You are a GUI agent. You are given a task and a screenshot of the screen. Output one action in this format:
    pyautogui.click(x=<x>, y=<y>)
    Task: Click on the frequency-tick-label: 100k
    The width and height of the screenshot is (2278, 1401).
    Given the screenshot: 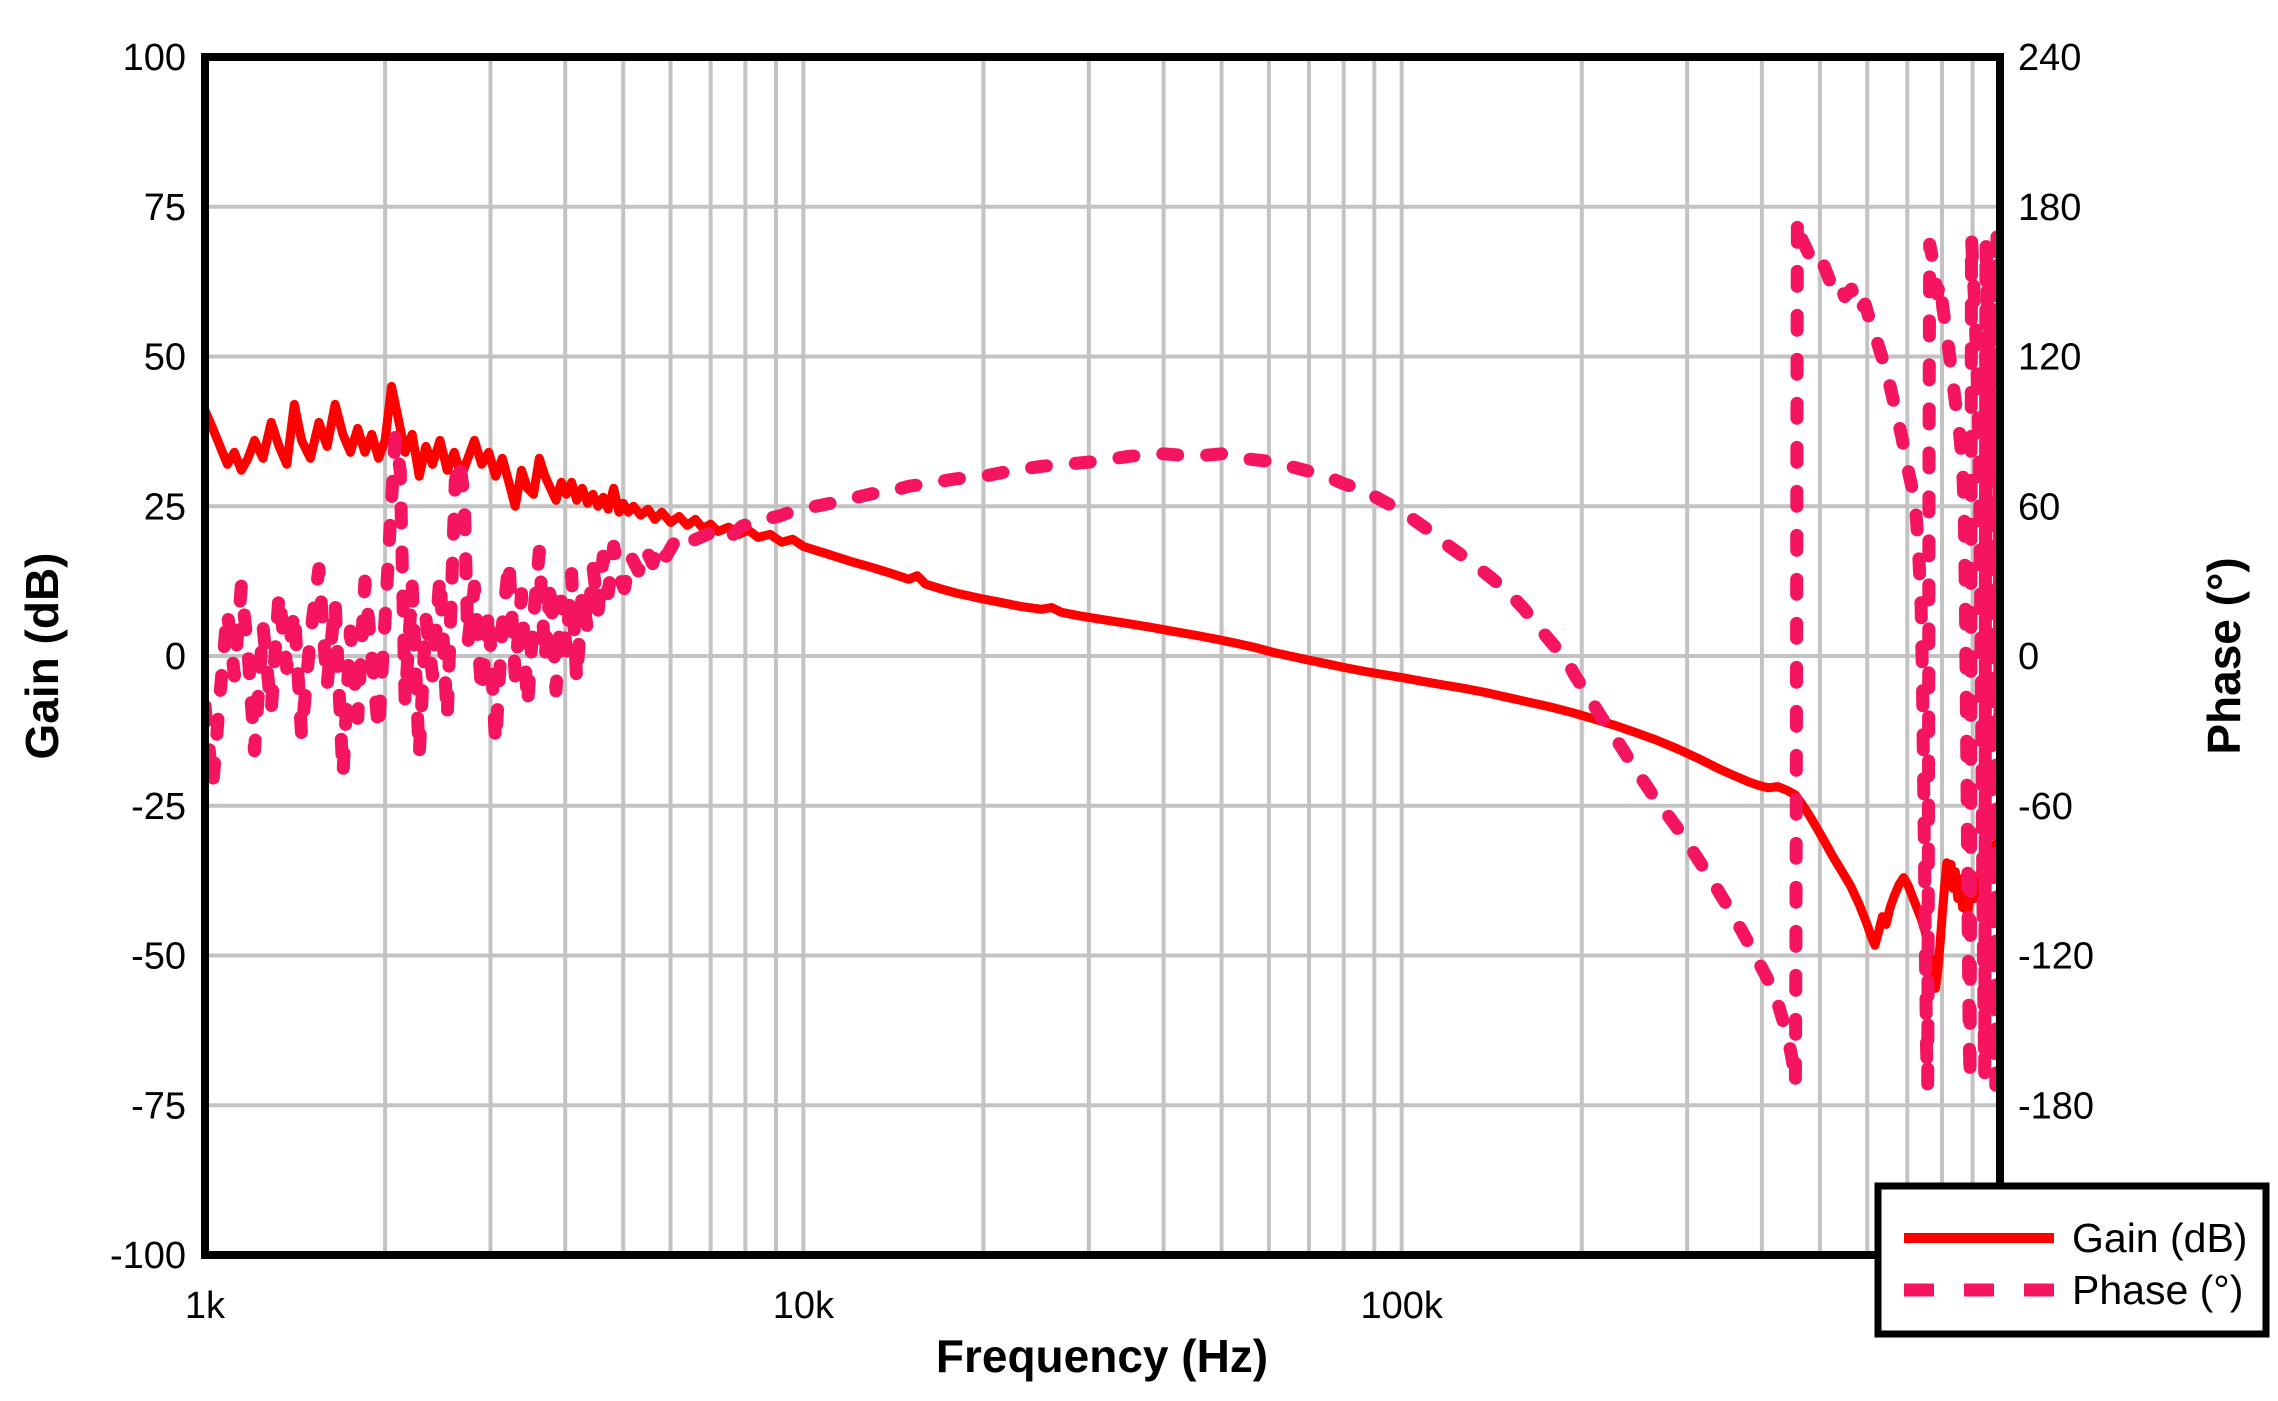 What is the action you would take?
    pyautogui.click(x=1401, y=1306)
    